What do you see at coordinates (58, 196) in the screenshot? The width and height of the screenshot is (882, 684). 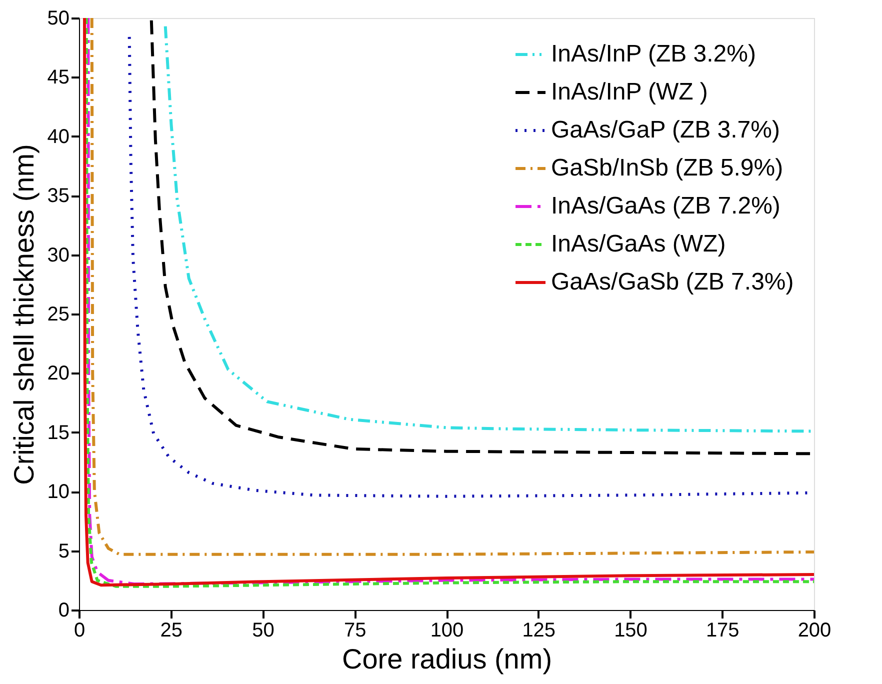 I see `y-tick-label: 35` at bounding box center [58, 196].